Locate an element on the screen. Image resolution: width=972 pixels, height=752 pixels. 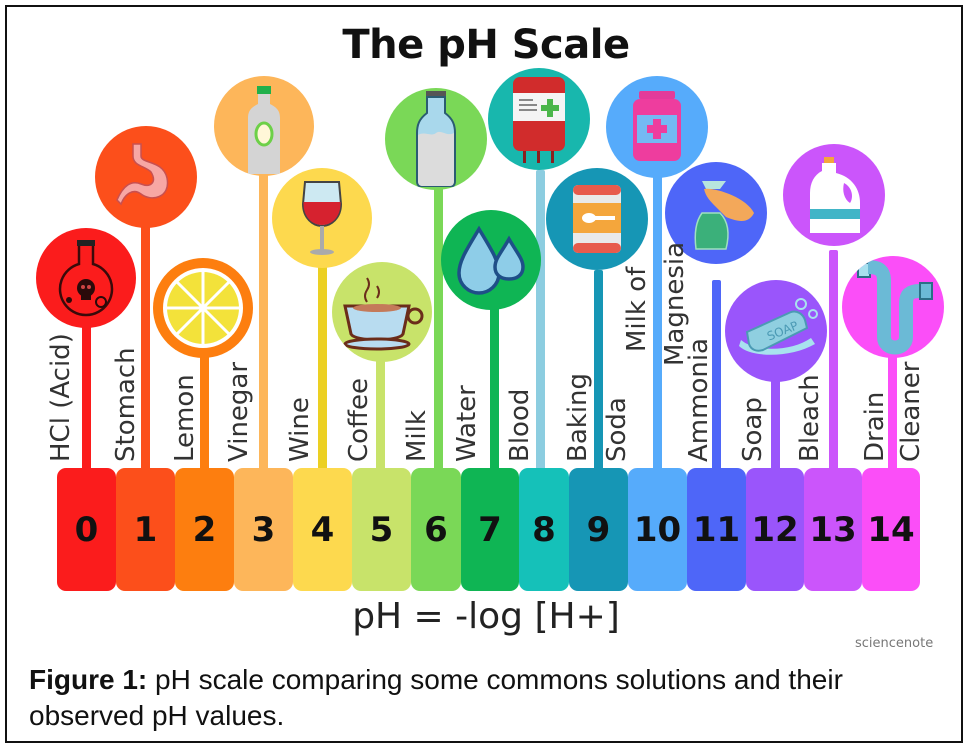
label-ph-8: Blood is located at coordinates (520, 425).